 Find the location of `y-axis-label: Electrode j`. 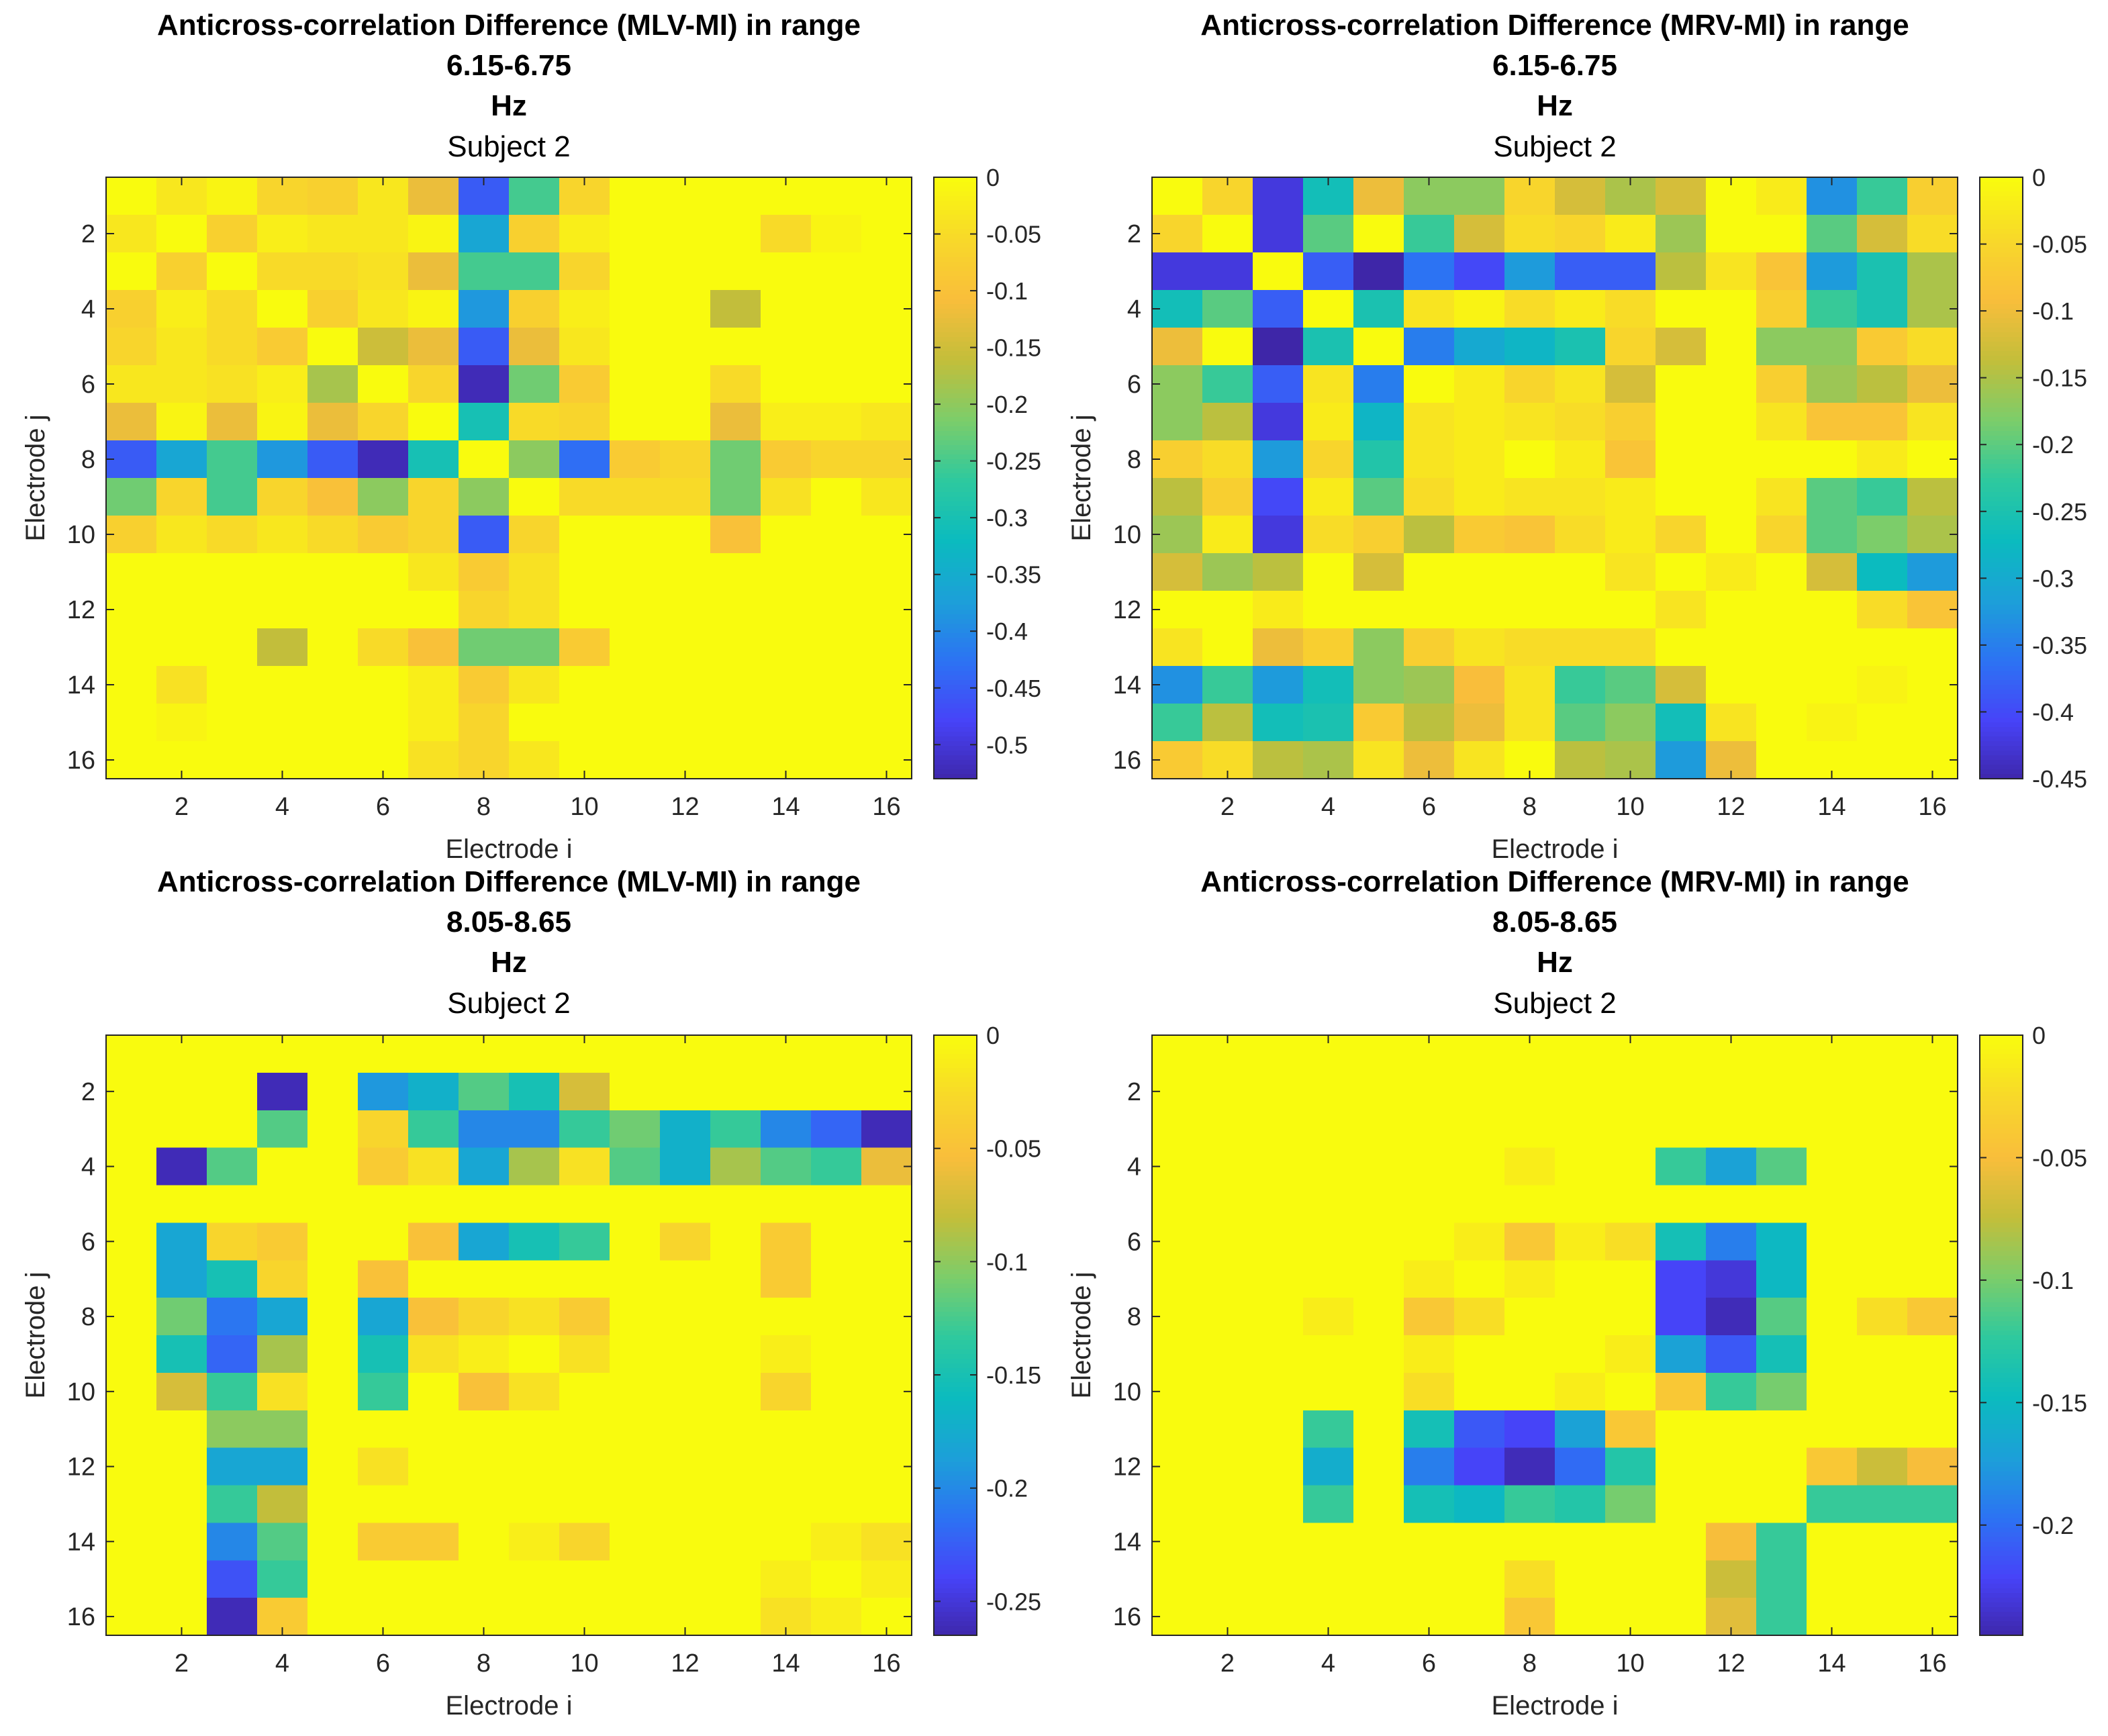

y-axis-label: Electrode j is located at coordinates (35, 1335).